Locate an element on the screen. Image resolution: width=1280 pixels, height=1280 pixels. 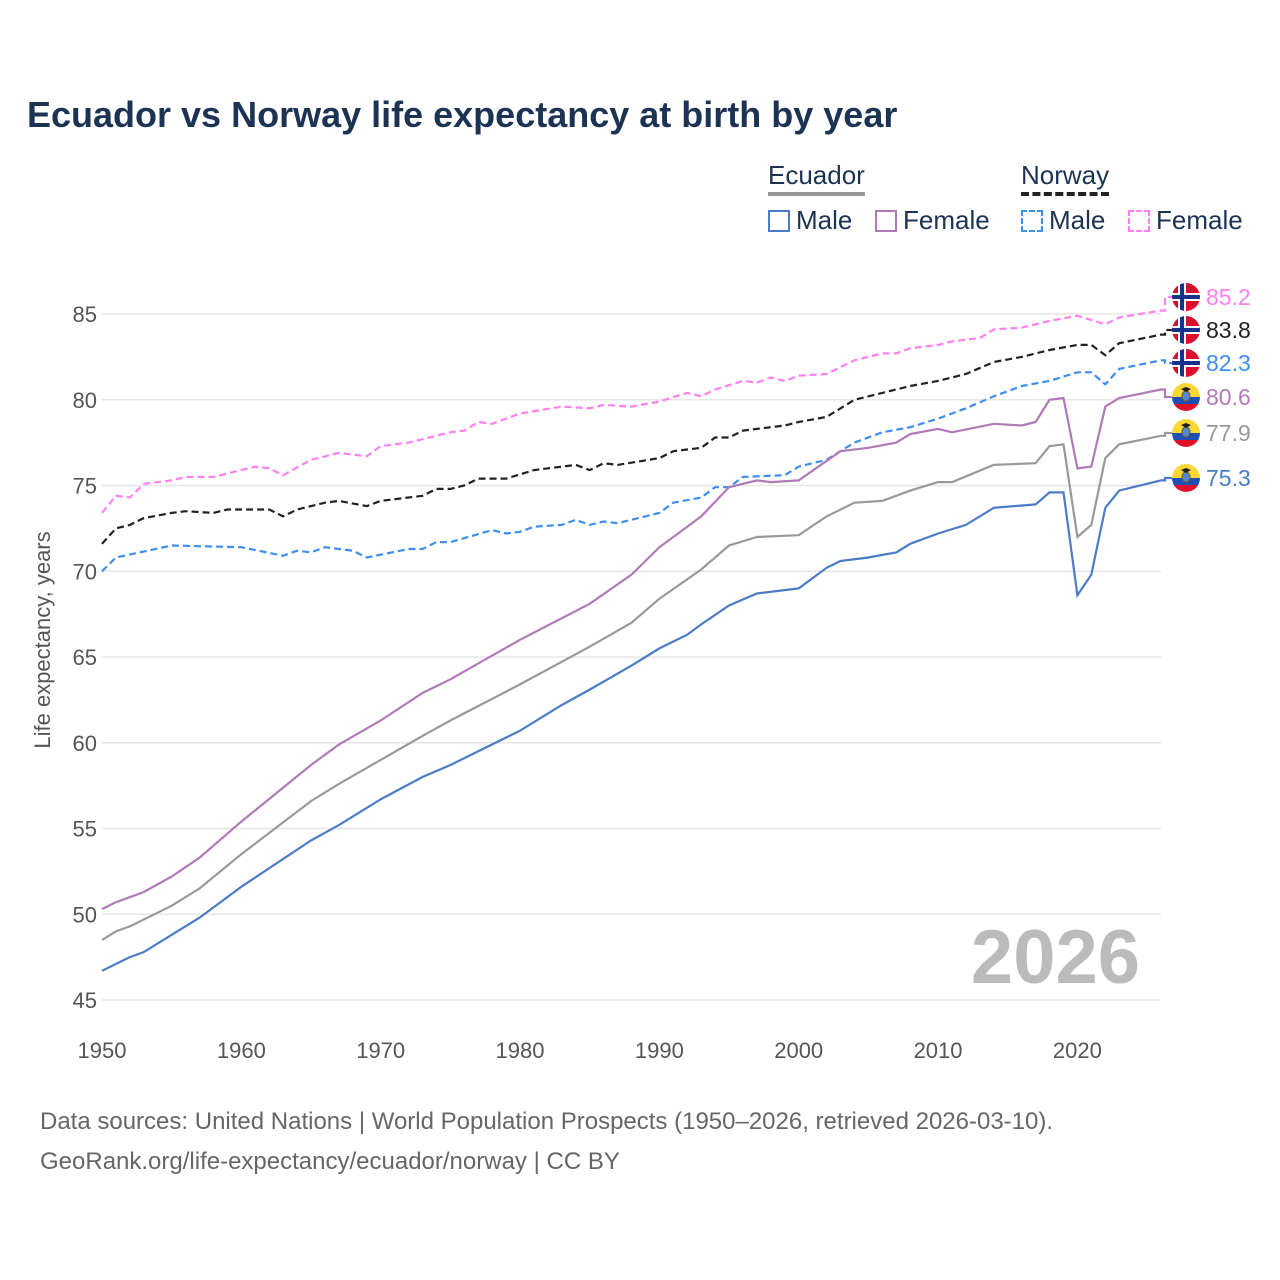
series-line-norway-total is located at coordinates (636, 436).